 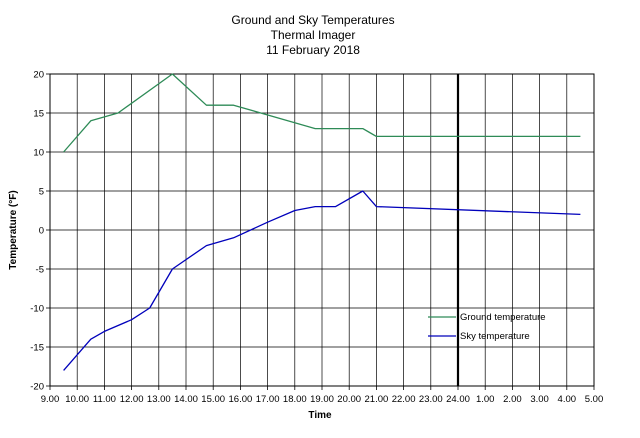 I want to click on x-tick-label: 1.00, so click(x=485, y=399).